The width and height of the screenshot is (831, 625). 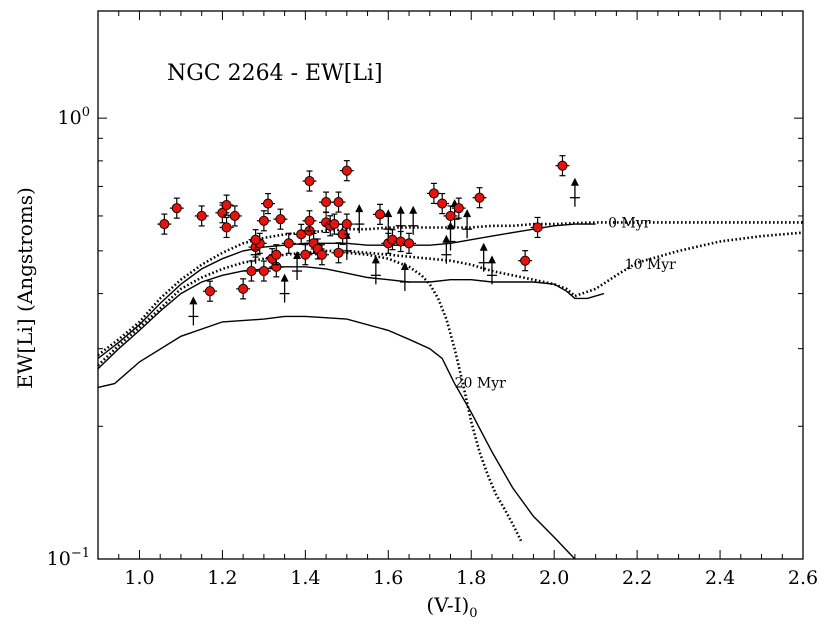 What do you see at coordinates (74, 117) in the screenshot?
I see `y-tick-label: 10⁰` at bounding box center [74, 117].